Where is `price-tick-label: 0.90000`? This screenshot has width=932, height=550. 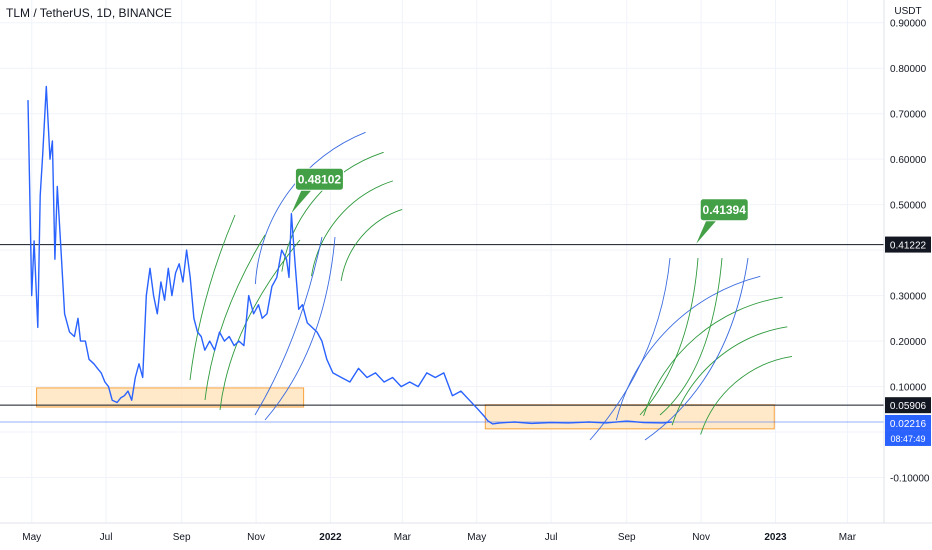
price-tick-label: 0.90000 is located at coordinates (908, 24).